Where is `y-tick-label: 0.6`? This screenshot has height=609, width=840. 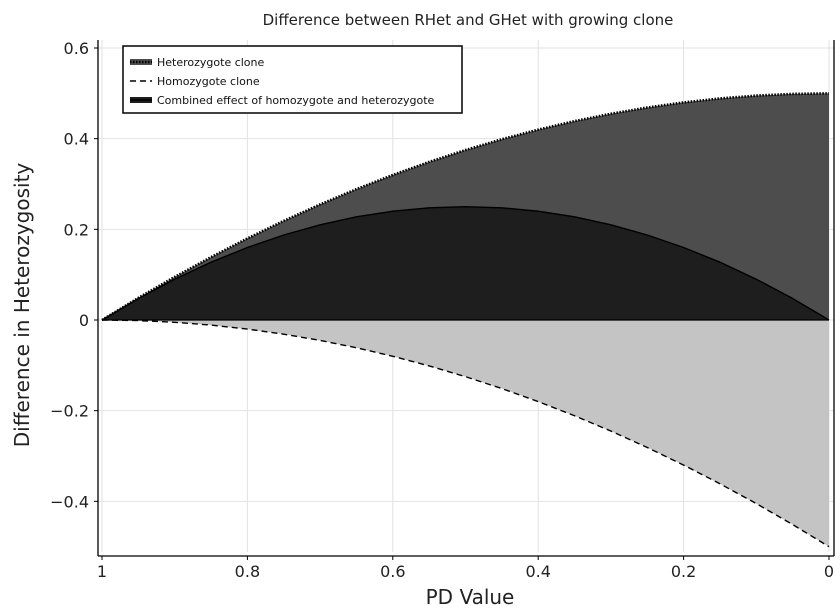
y-tick-label: 0.6 is located at coordinates (76, 48).